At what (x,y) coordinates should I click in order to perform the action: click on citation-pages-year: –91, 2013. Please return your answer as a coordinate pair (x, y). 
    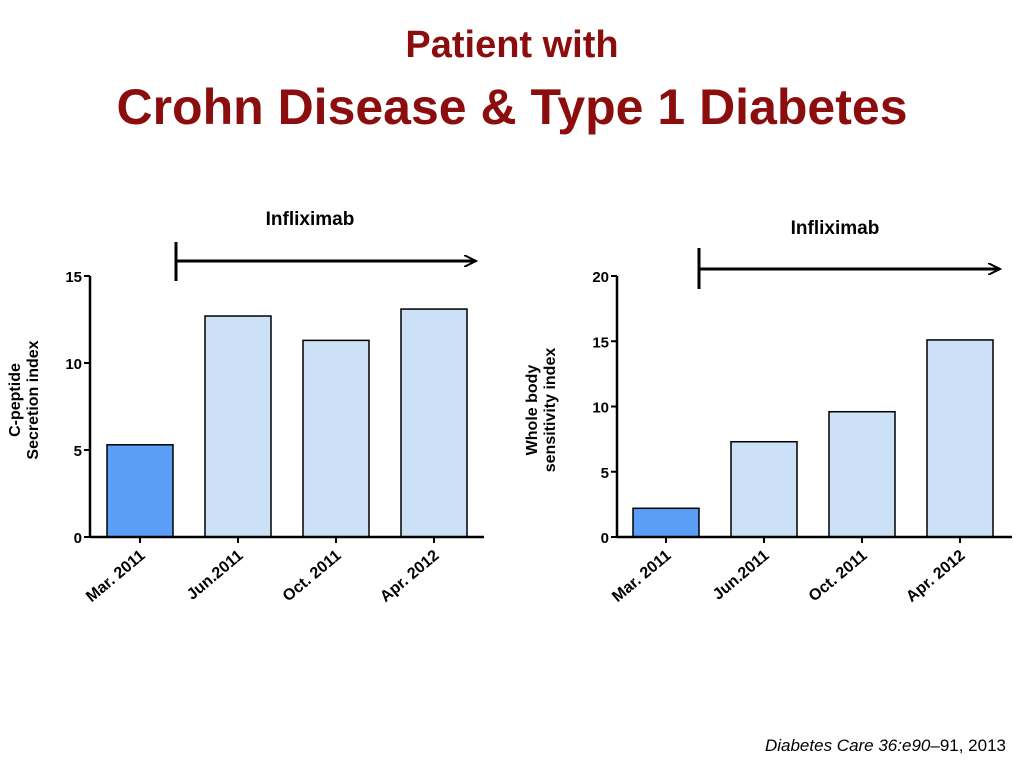
    Looking at the image, I should click on (968, 745).